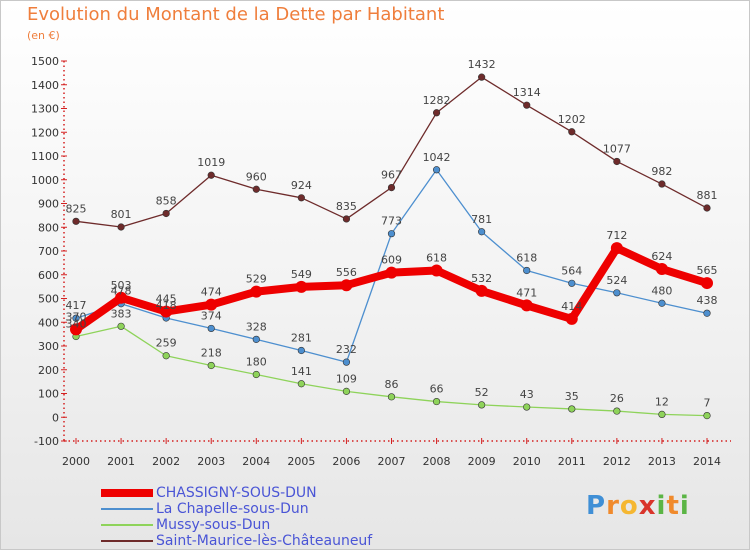 The image size is (750, 550). Describe the element at coordinates (661, 290) in the screenshot. I see `data-label: 480` at that location.